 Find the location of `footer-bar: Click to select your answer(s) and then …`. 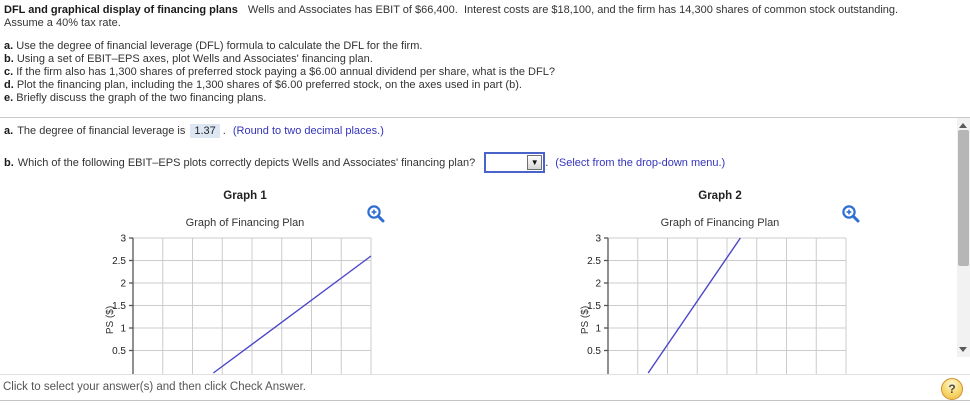

footer-bar: Click to select your answer(s) and then … is located at coordinates (485, 389).